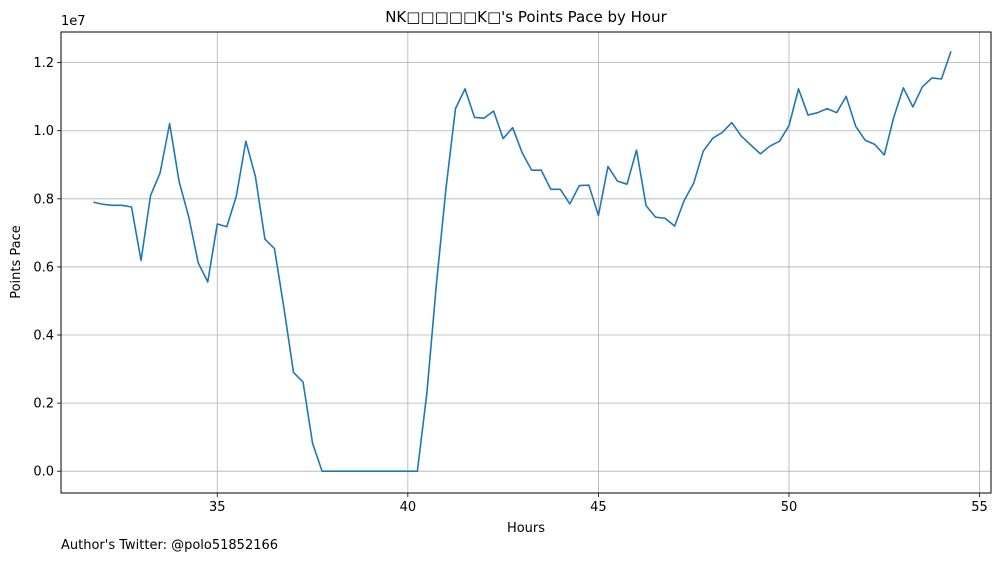 The image size is (1001, 562). What do you see at coordinates (789, 507) in the screenshot?
I see `x-tick-label: 50` at bounding box center [789, 507].